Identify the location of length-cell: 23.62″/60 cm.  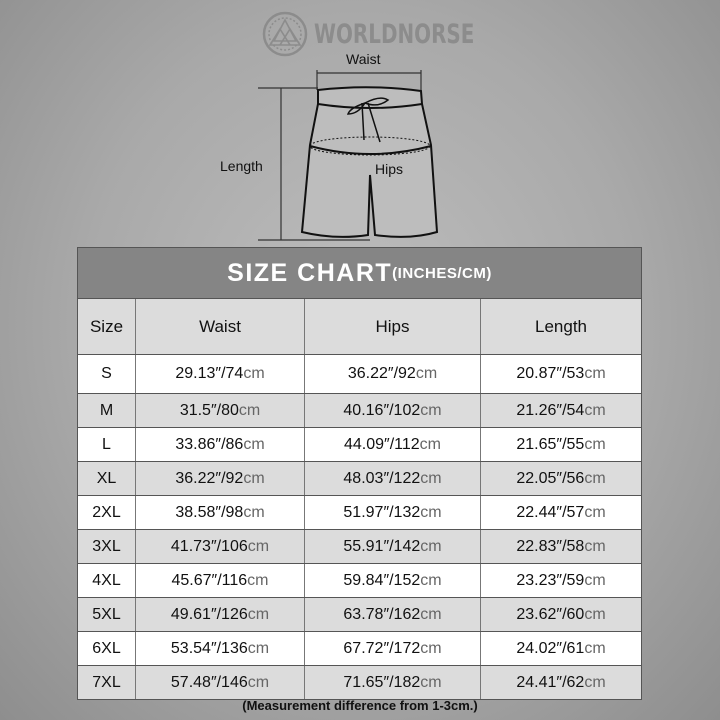
(561, 614).